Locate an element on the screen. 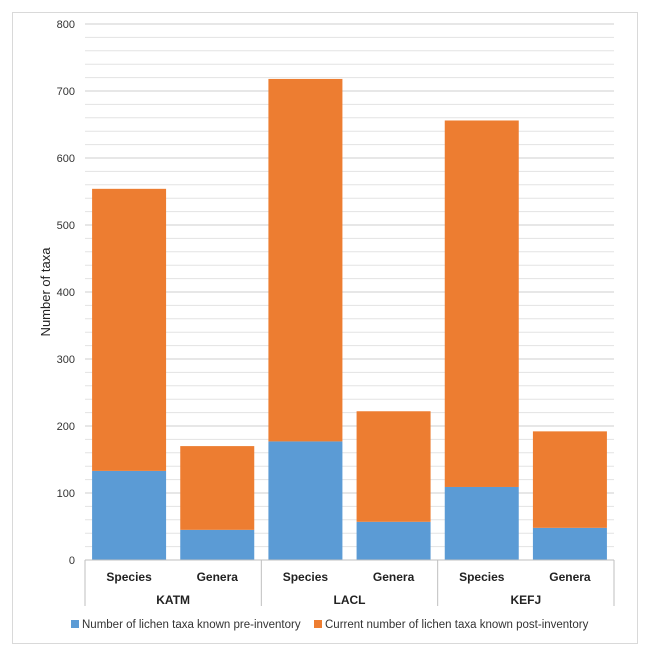 The image size is (650, 655). bar-pre-inventory-lacl-genera is located at coordinates (393, 540).